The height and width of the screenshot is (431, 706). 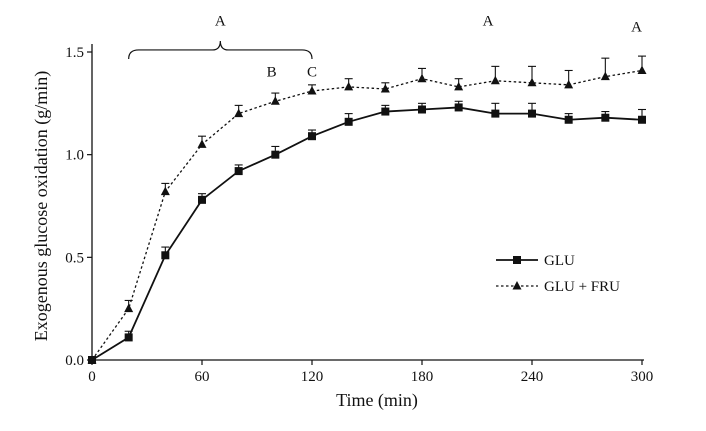 What do you see at coordinates (532, 377) in the screenshot?
I see `x-tick-label: 240` at bounding box center [532, 377].